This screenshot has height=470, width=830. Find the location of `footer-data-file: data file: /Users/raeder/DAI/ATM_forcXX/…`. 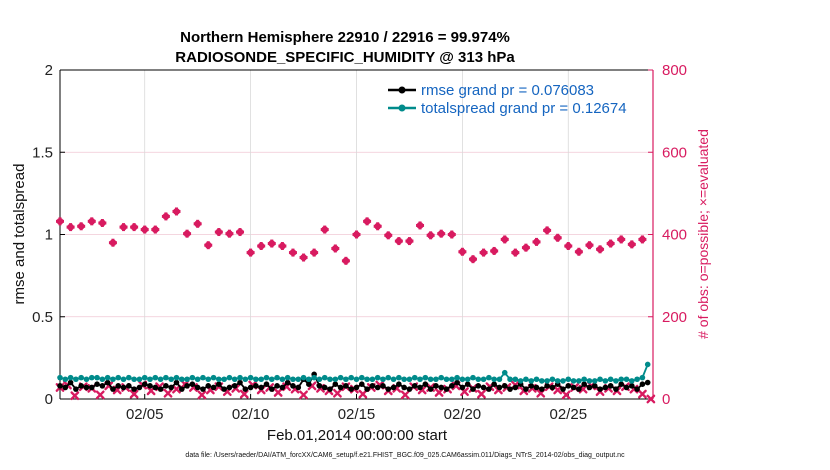

footer-data-file: data file: /Users/raeder/DAI/ATM_forcXX/… is located at coordinates (405, 455).